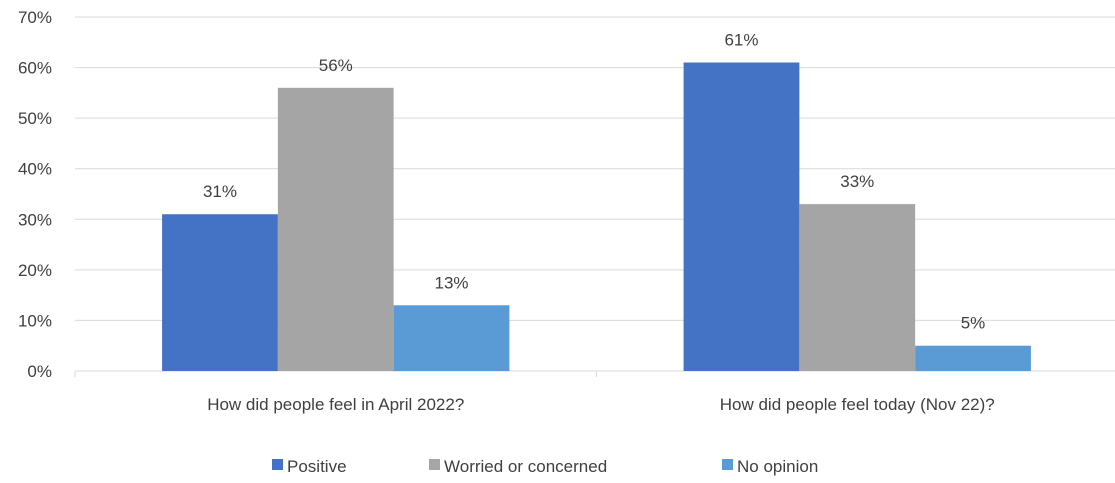 The width and height of the screenshot is (1115, 483). What do you see at coordinates (452, 282) in the screenshot?
I see `data-label: 13%` at bounding box center [452, 282].